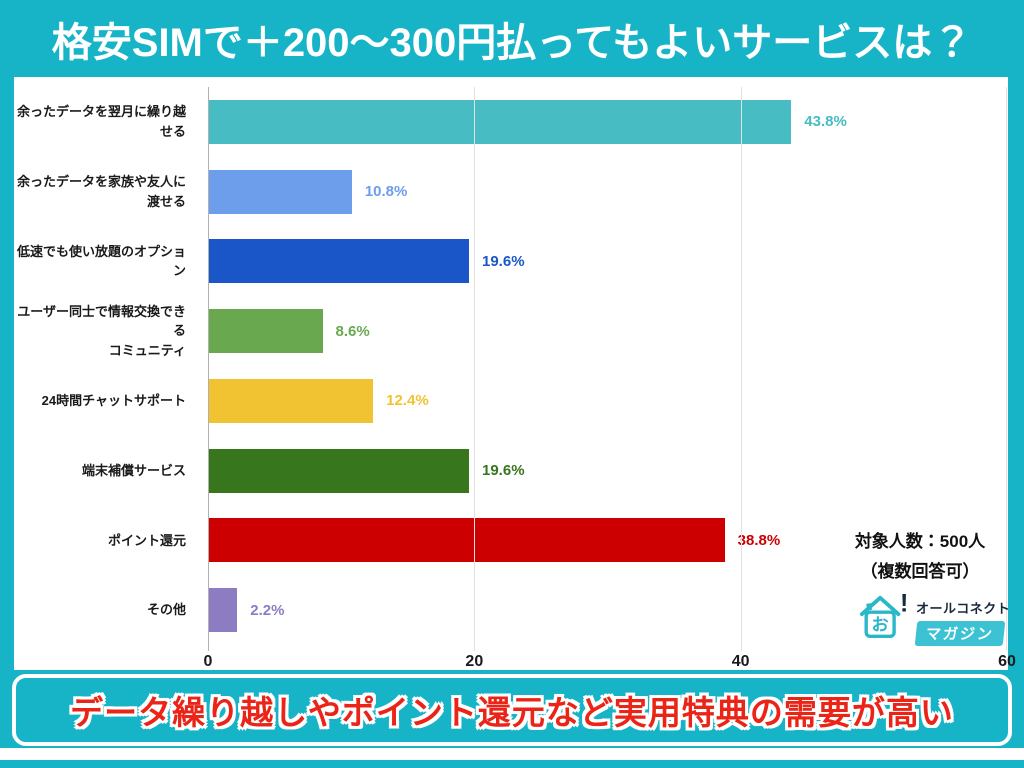 The image size is (1024, 768). Describe the element at coordinates (352, 331) in the screenshot. I see `bar-value-label: 8.6%` at that location.